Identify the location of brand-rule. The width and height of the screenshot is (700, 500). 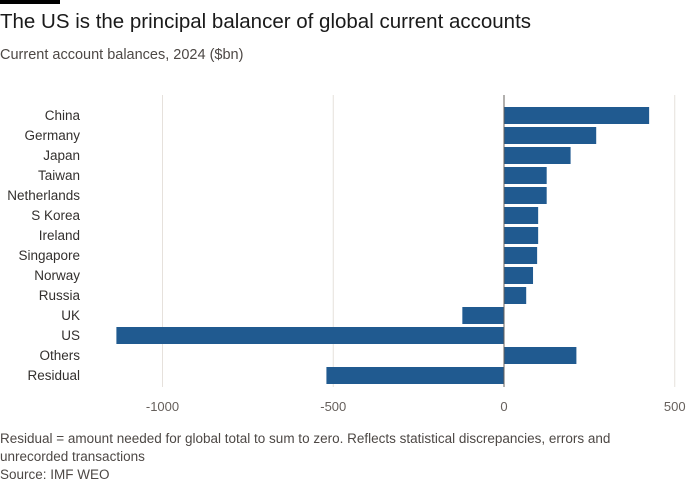
(30, 2).